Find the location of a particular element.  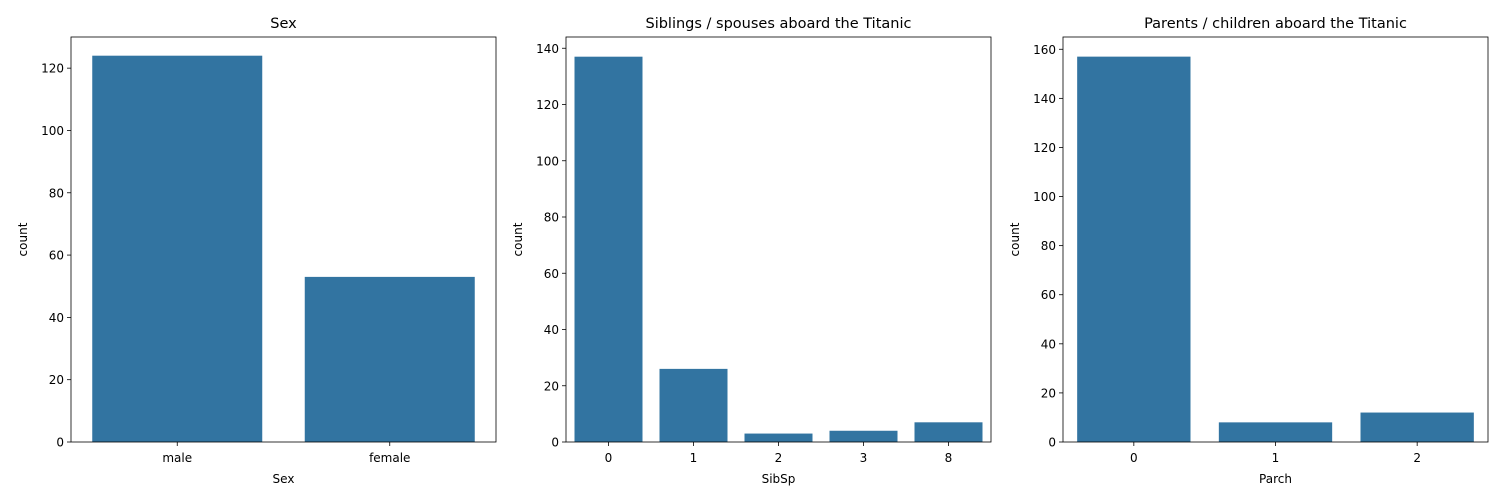

chart-title: Parents / children aboard the Titanic is located at coordinates (1275, 24).